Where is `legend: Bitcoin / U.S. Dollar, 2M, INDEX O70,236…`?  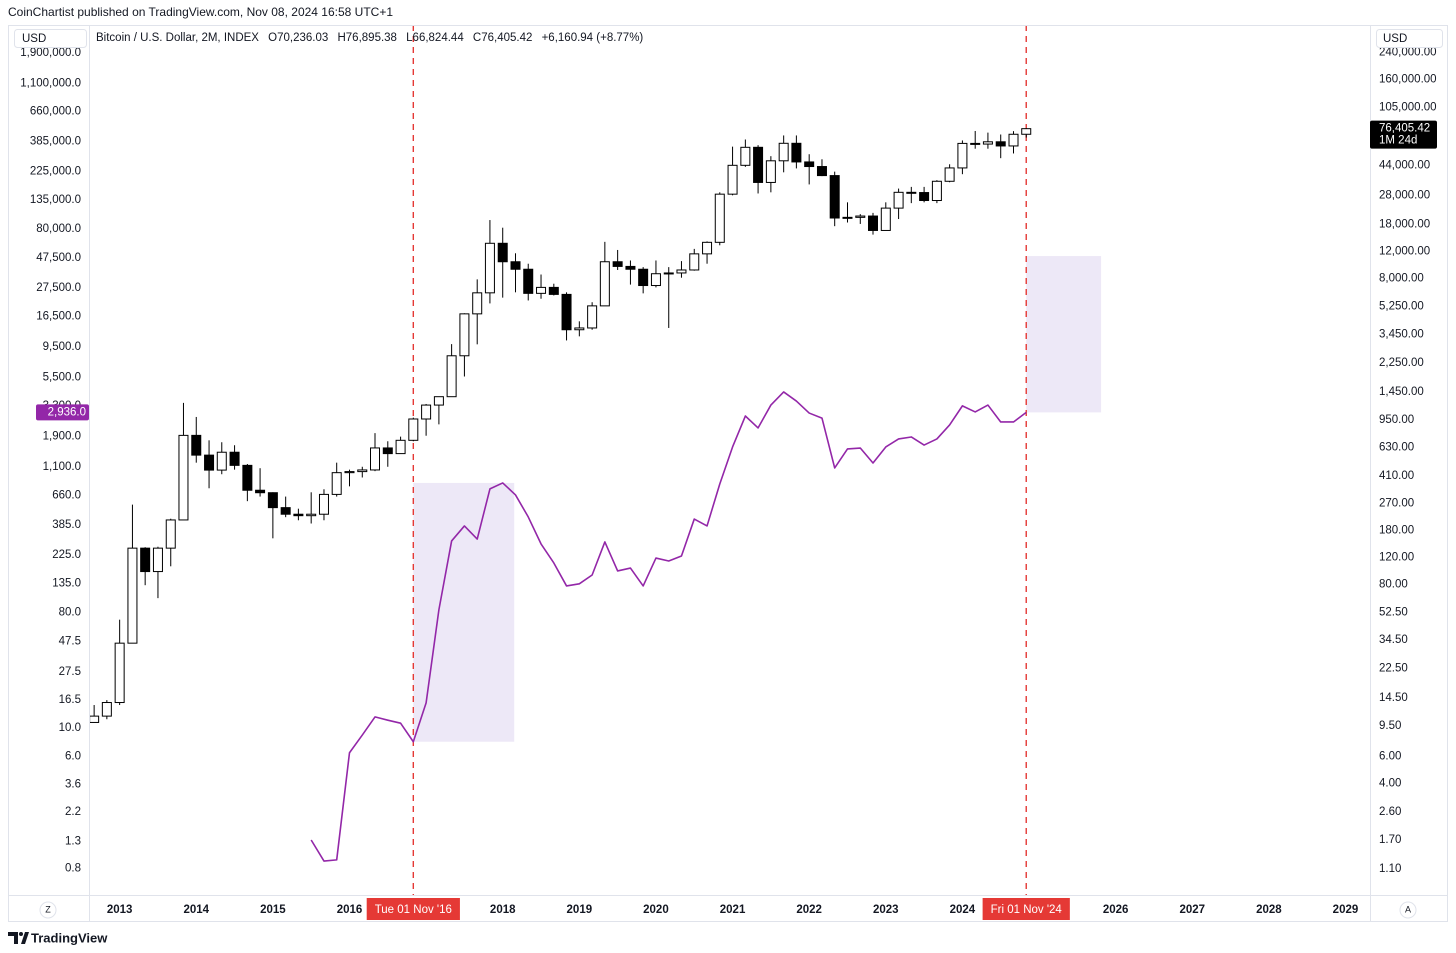
legend: Bitcoin / U.S. Dollar, 2M, INDEX O70,236… is located at coordinates (369, 38).